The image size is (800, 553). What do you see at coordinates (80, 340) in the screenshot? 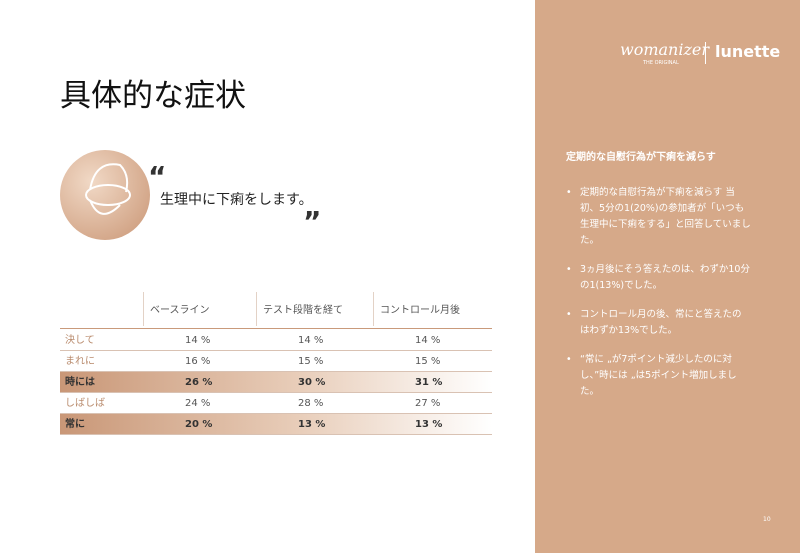
I see `table-cell: 決して` at bounding box center [80, 340].